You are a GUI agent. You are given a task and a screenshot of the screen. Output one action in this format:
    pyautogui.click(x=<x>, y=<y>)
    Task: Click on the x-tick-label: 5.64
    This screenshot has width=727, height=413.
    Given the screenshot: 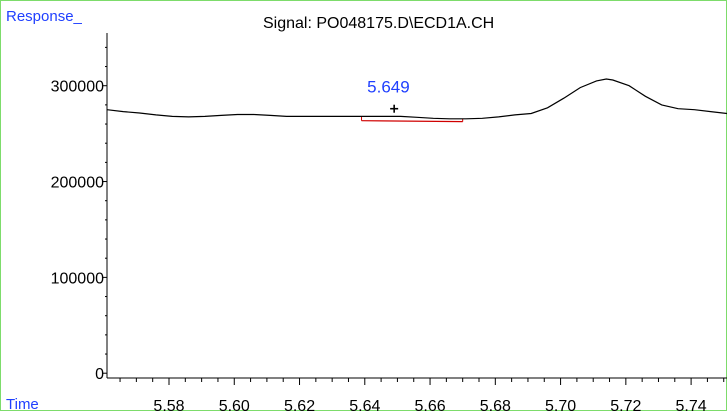 What is the action you would take?
    pyautogui.click(x=364, y=404)
    